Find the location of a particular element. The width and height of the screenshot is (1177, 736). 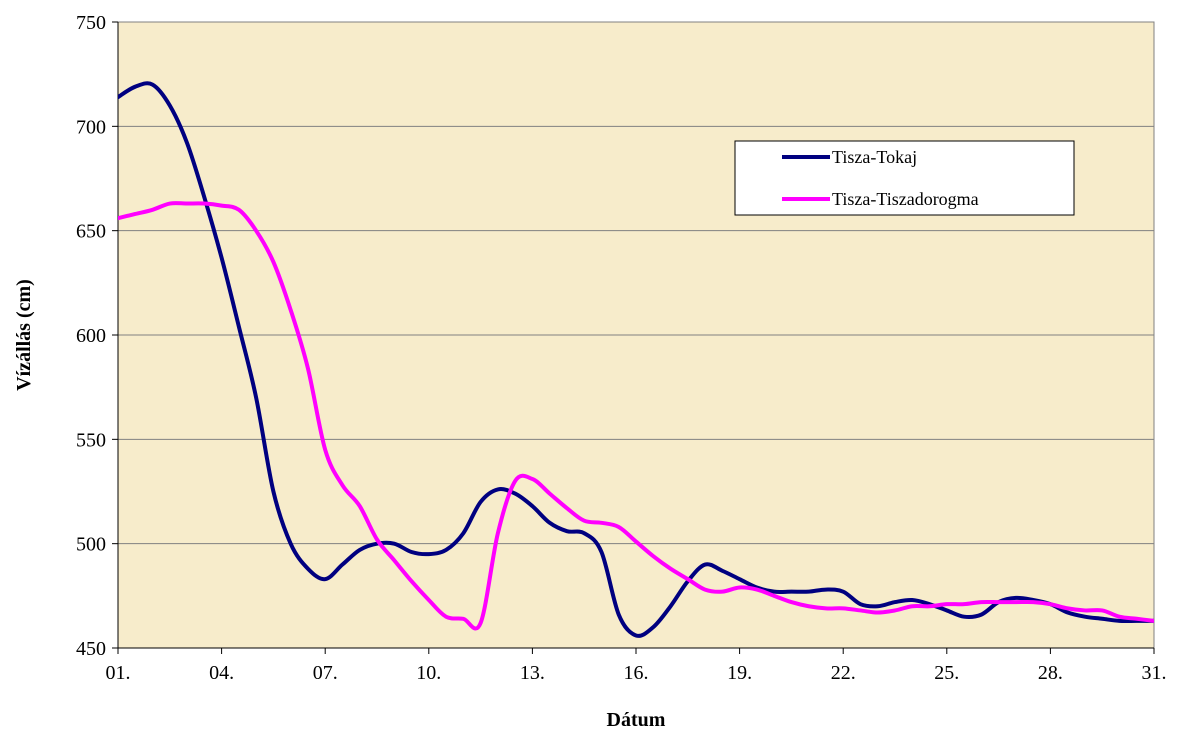

legend-label-tisza-tiszadorogma: Tisza-Tiszadorogma is located at coordinates (905, 199).